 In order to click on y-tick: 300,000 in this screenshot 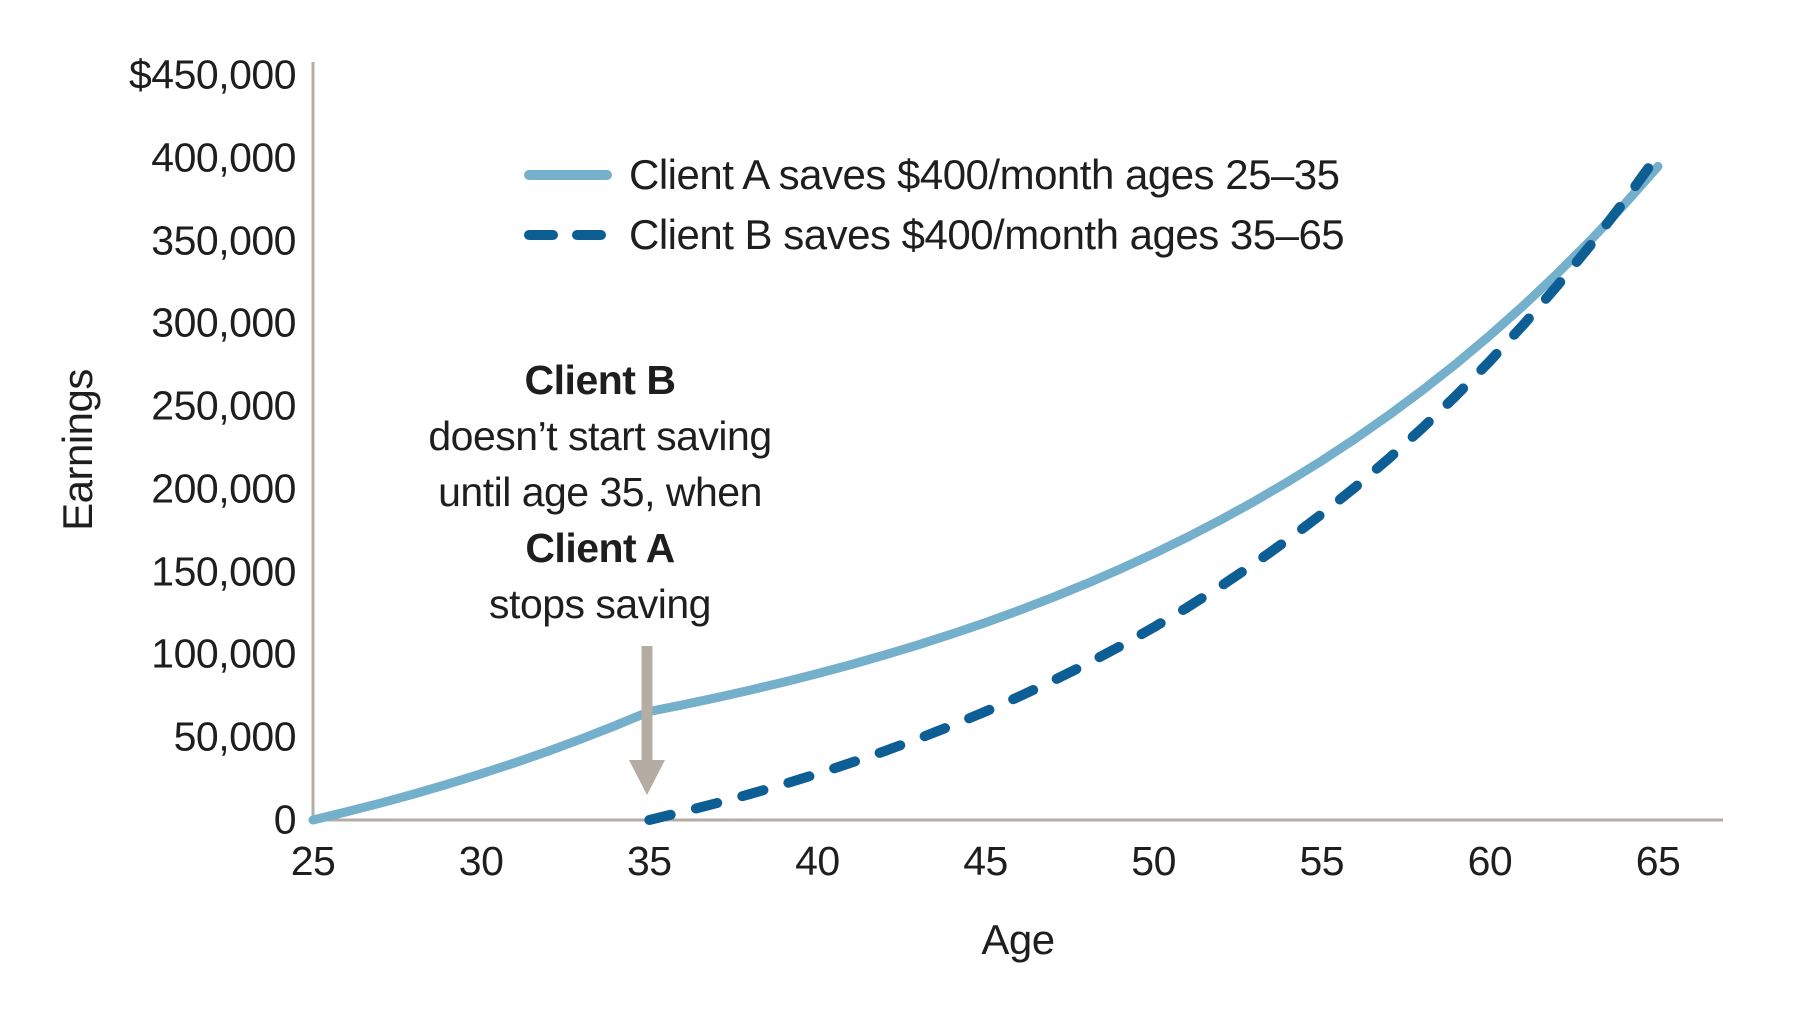, I will do `click(223, 322)`.